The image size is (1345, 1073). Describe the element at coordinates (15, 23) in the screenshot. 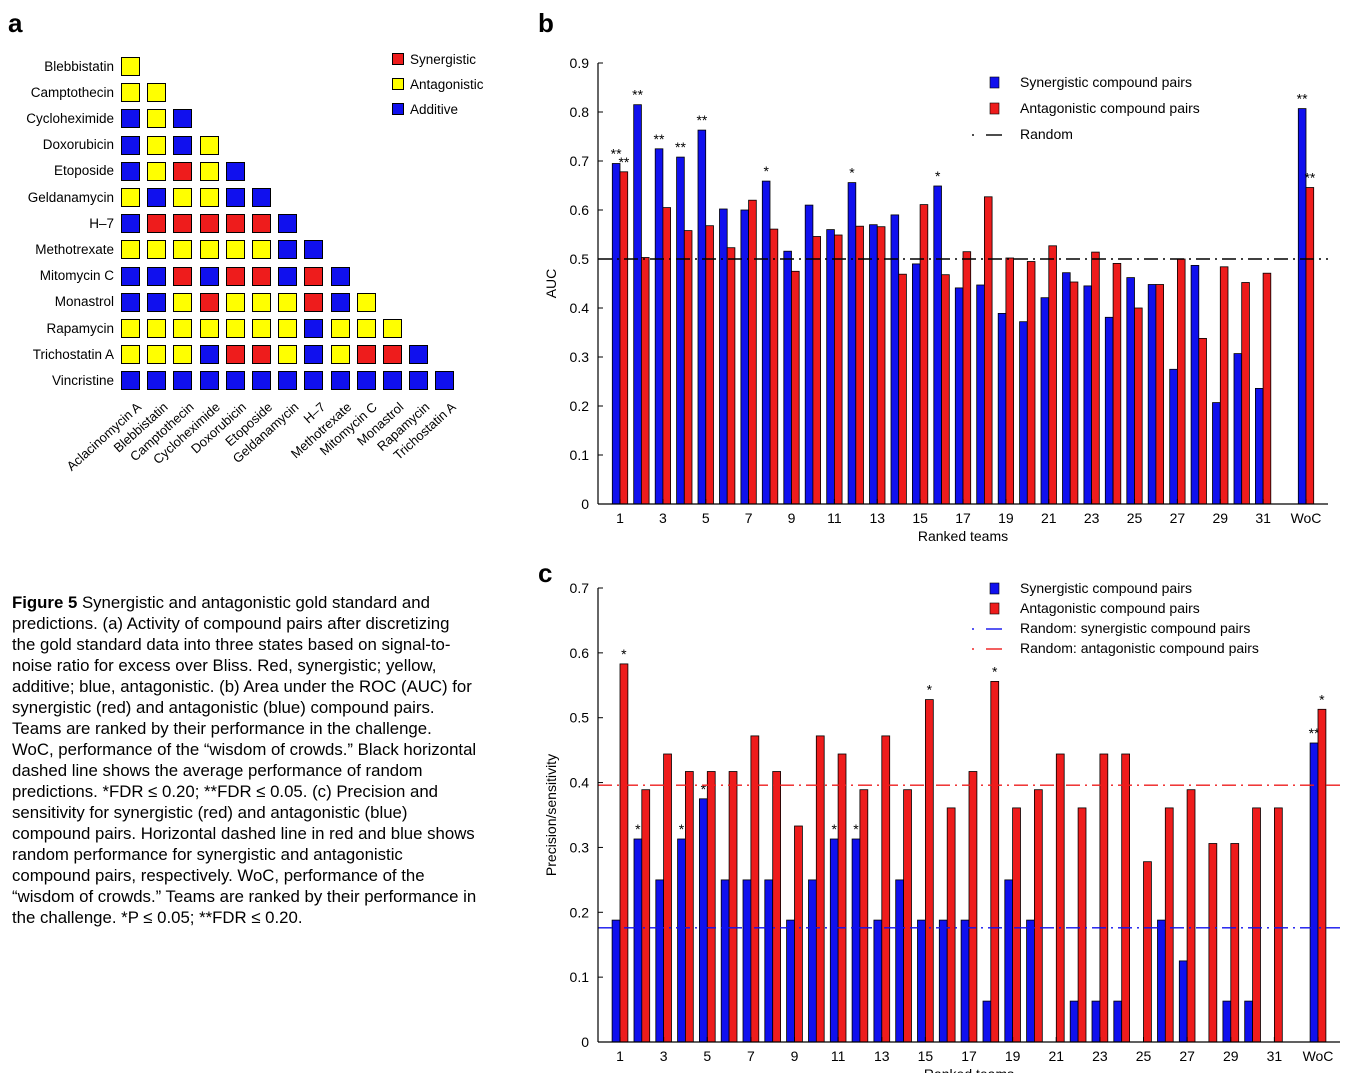

I see `panel-a-letter: a` at that location.